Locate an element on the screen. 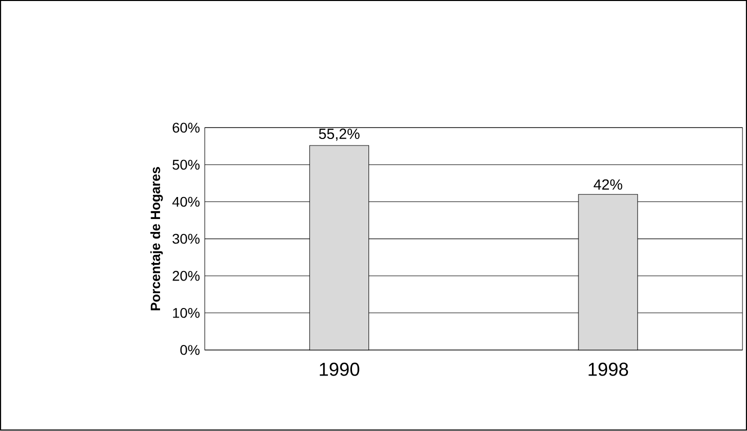 The image size is (747, 431). y-tick-label: 30% is located at coordinates (186, 239).